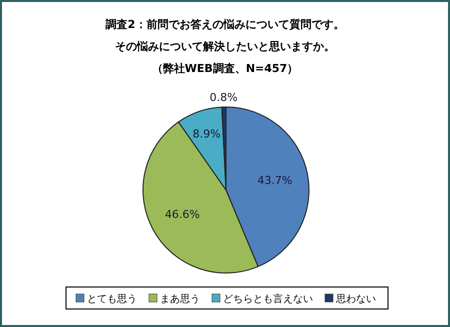 This screenshot has width=450, height=327. I want to click on legend-label: 思わない, so click(355, 299).